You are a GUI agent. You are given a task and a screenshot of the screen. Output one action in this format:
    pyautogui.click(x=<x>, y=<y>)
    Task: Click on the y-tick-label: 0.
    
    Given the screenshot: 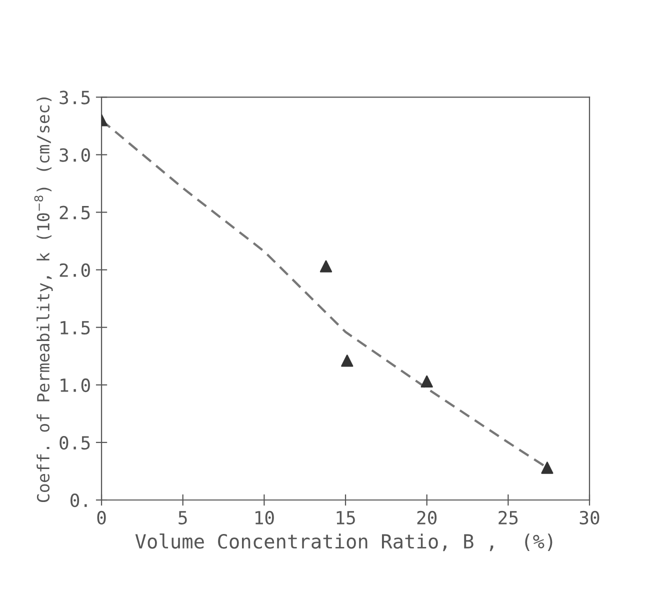 What is the action you would take?
    pyautogui.click(x=78, y=501)
    